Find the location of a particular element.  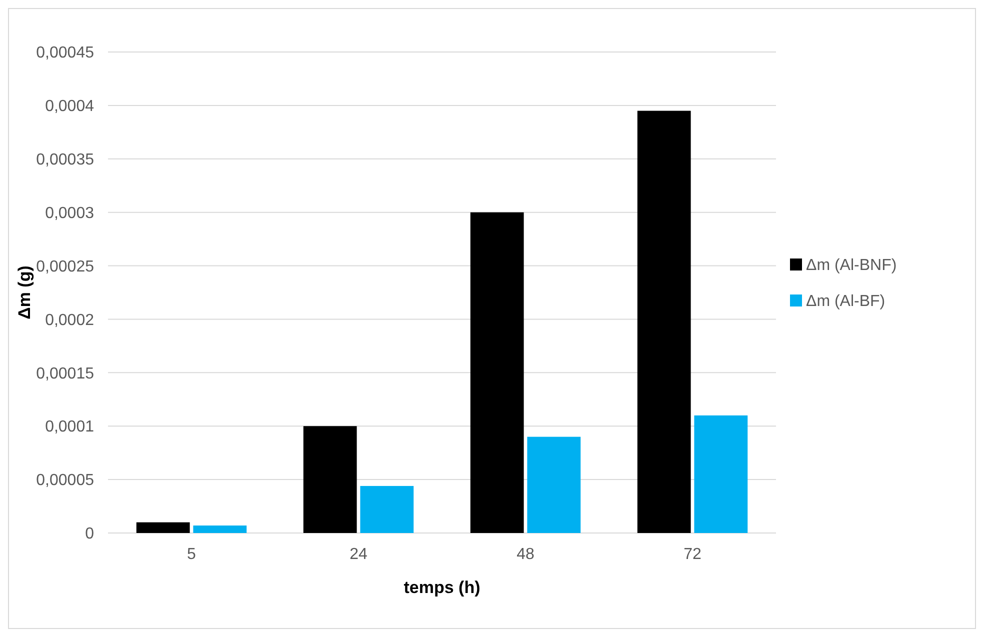

y-tick-label: 0,00045 is located at coordinates (65, 53).